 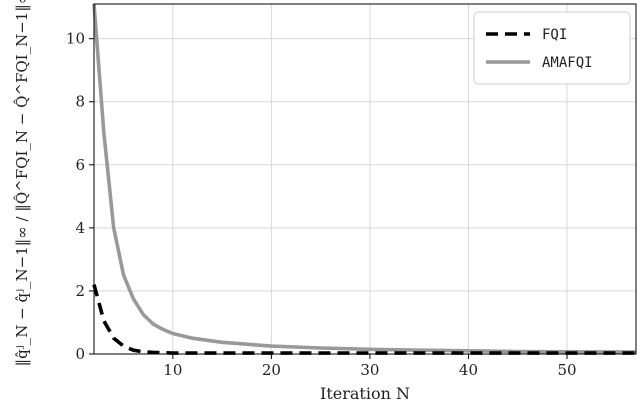 I want to click on x-tick-label: 10, so click(x=172, y=370).